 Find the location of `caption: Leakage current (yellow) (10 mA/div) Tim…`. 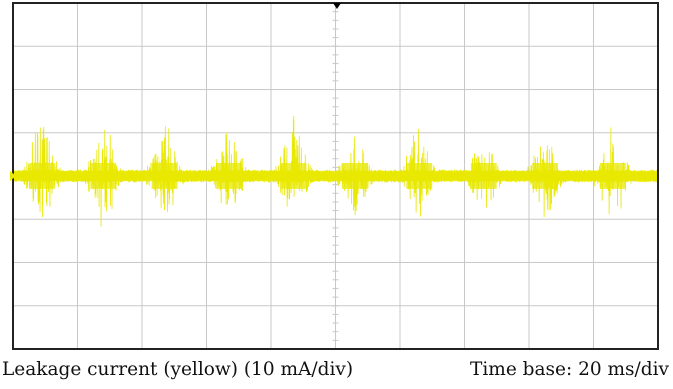

caption: Leakage current (yellow) (10 mA/div) Tim… is located at coordinates (336, 370).